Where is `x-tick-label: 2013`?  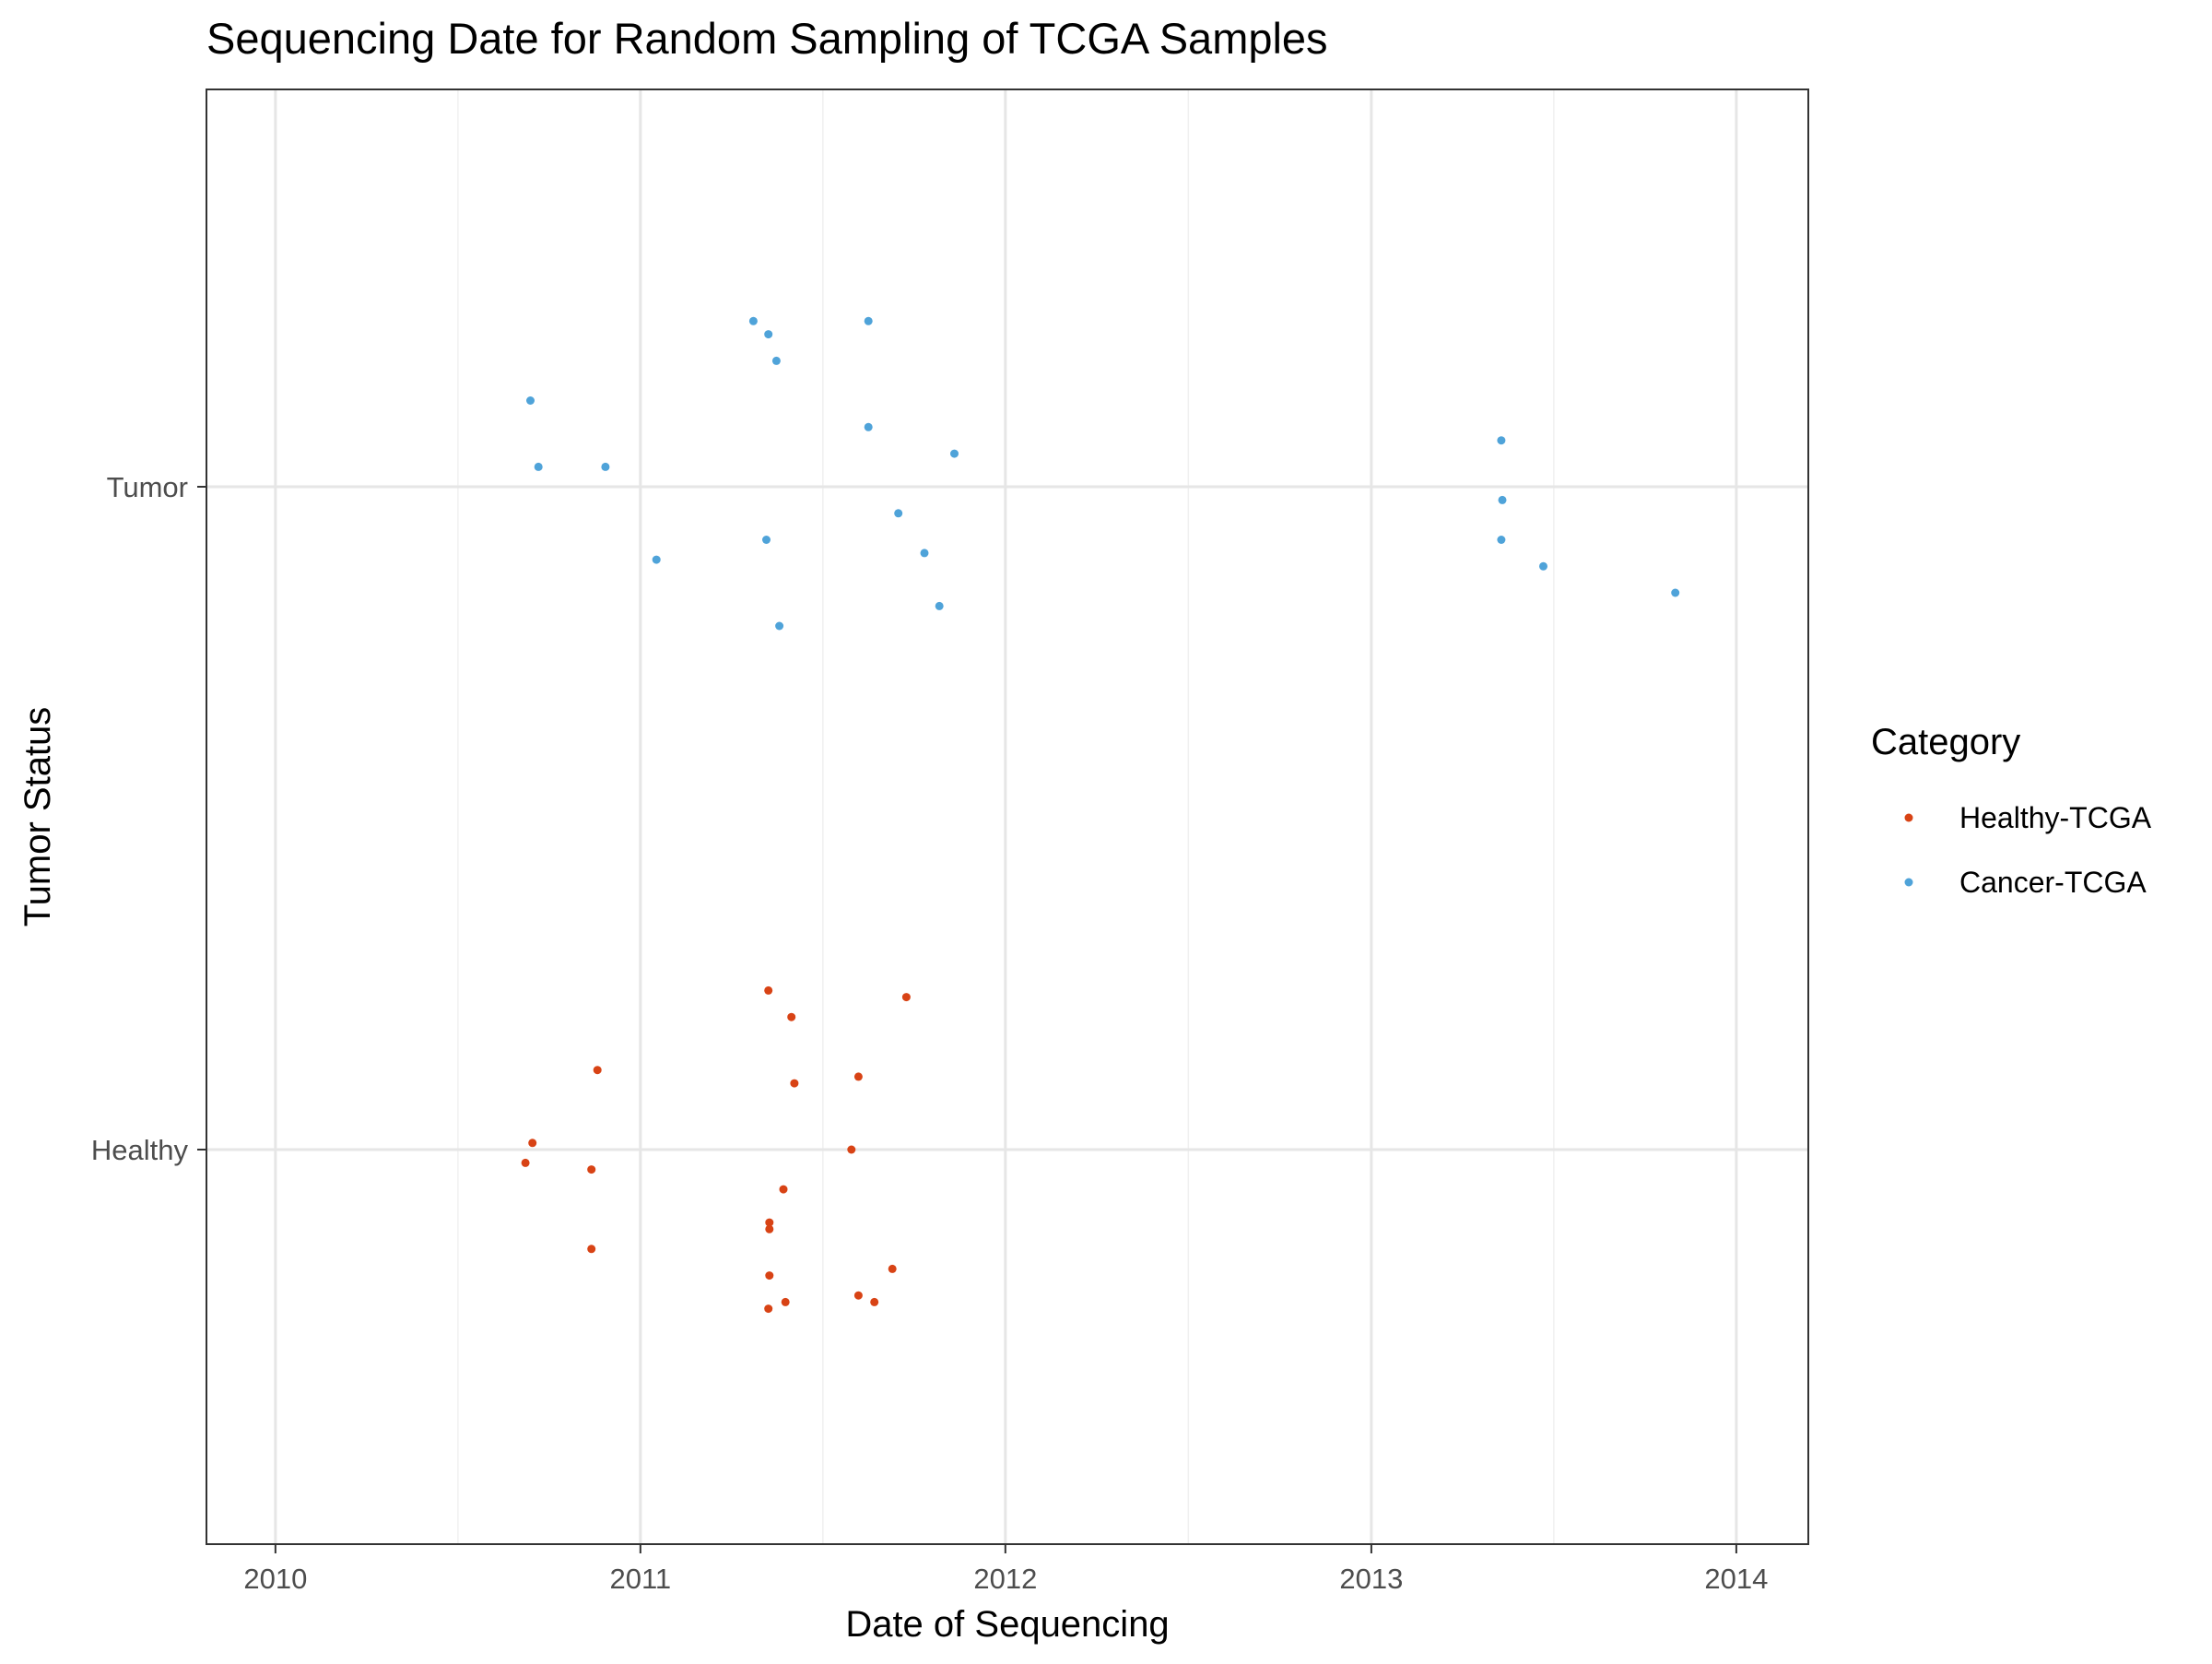 x-tick-label: 2013 is located at coordinates (1371, 1579).